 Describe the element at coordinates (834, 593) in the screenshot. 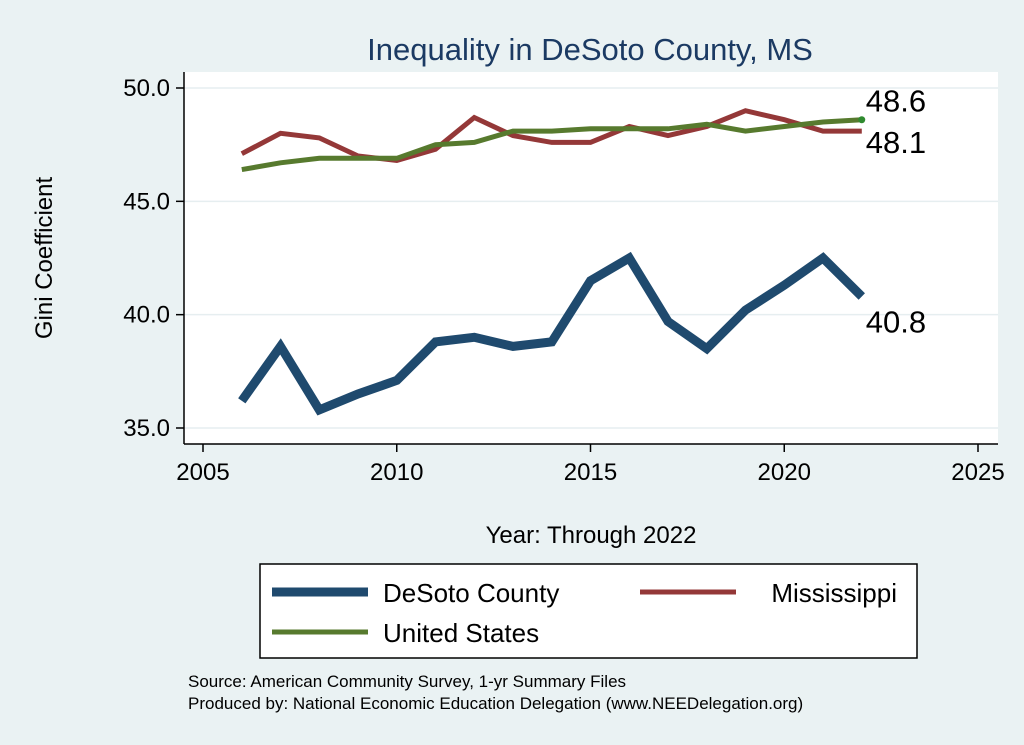

I see `legend-label-mississippi: Mississippi` at that location.